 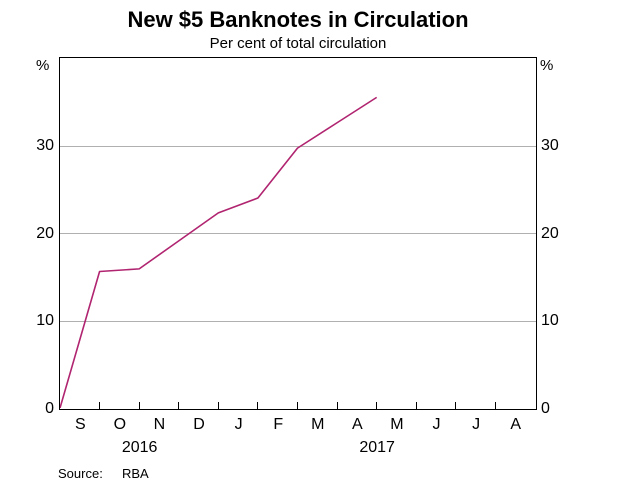 What do you see at coordinates (547, 65) in the screenshot?
I see `percent-symbol-right: %` at bounding box center [547, 65].